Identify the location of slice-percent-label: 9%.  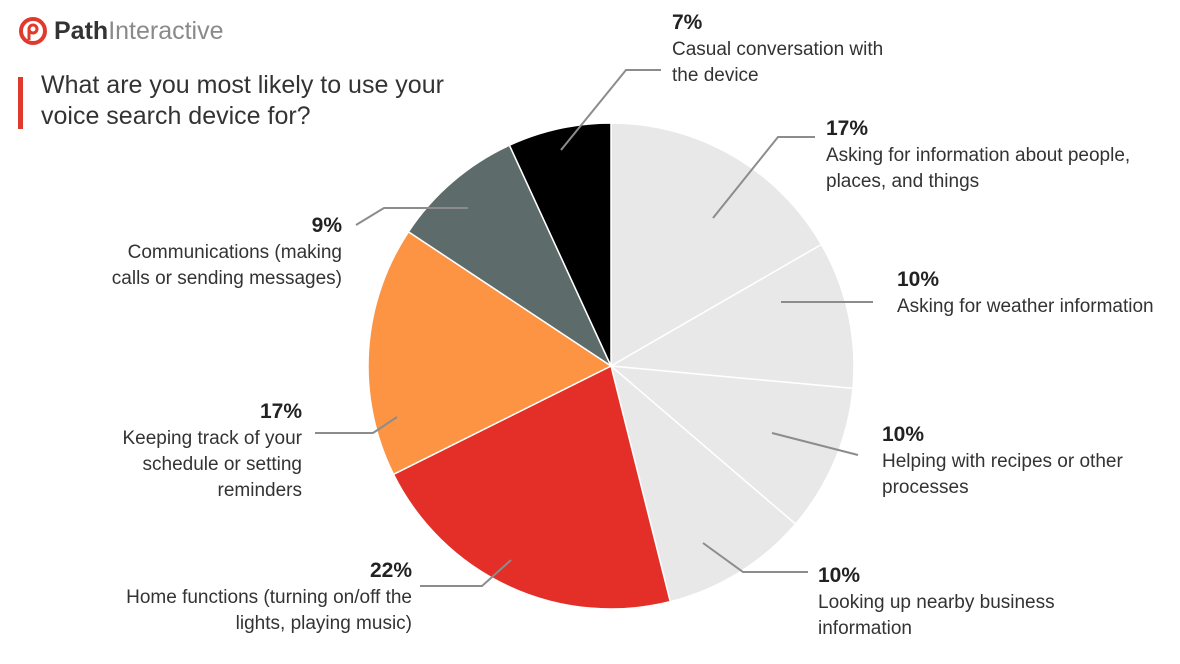
(326, 225).